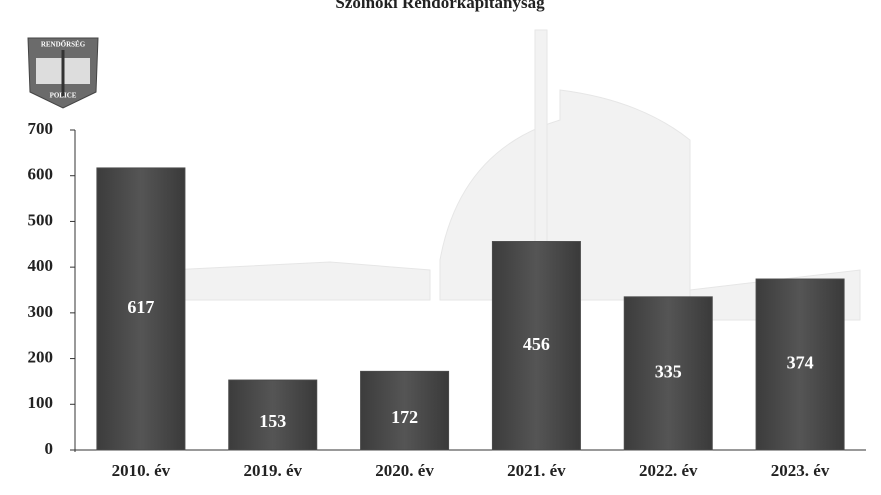 This screenshot has width=881, height=495. What do you see at coordinates (41, 219) in the screenshot?
I see `y-tick-label: 500` at bounding box center [41, 219].